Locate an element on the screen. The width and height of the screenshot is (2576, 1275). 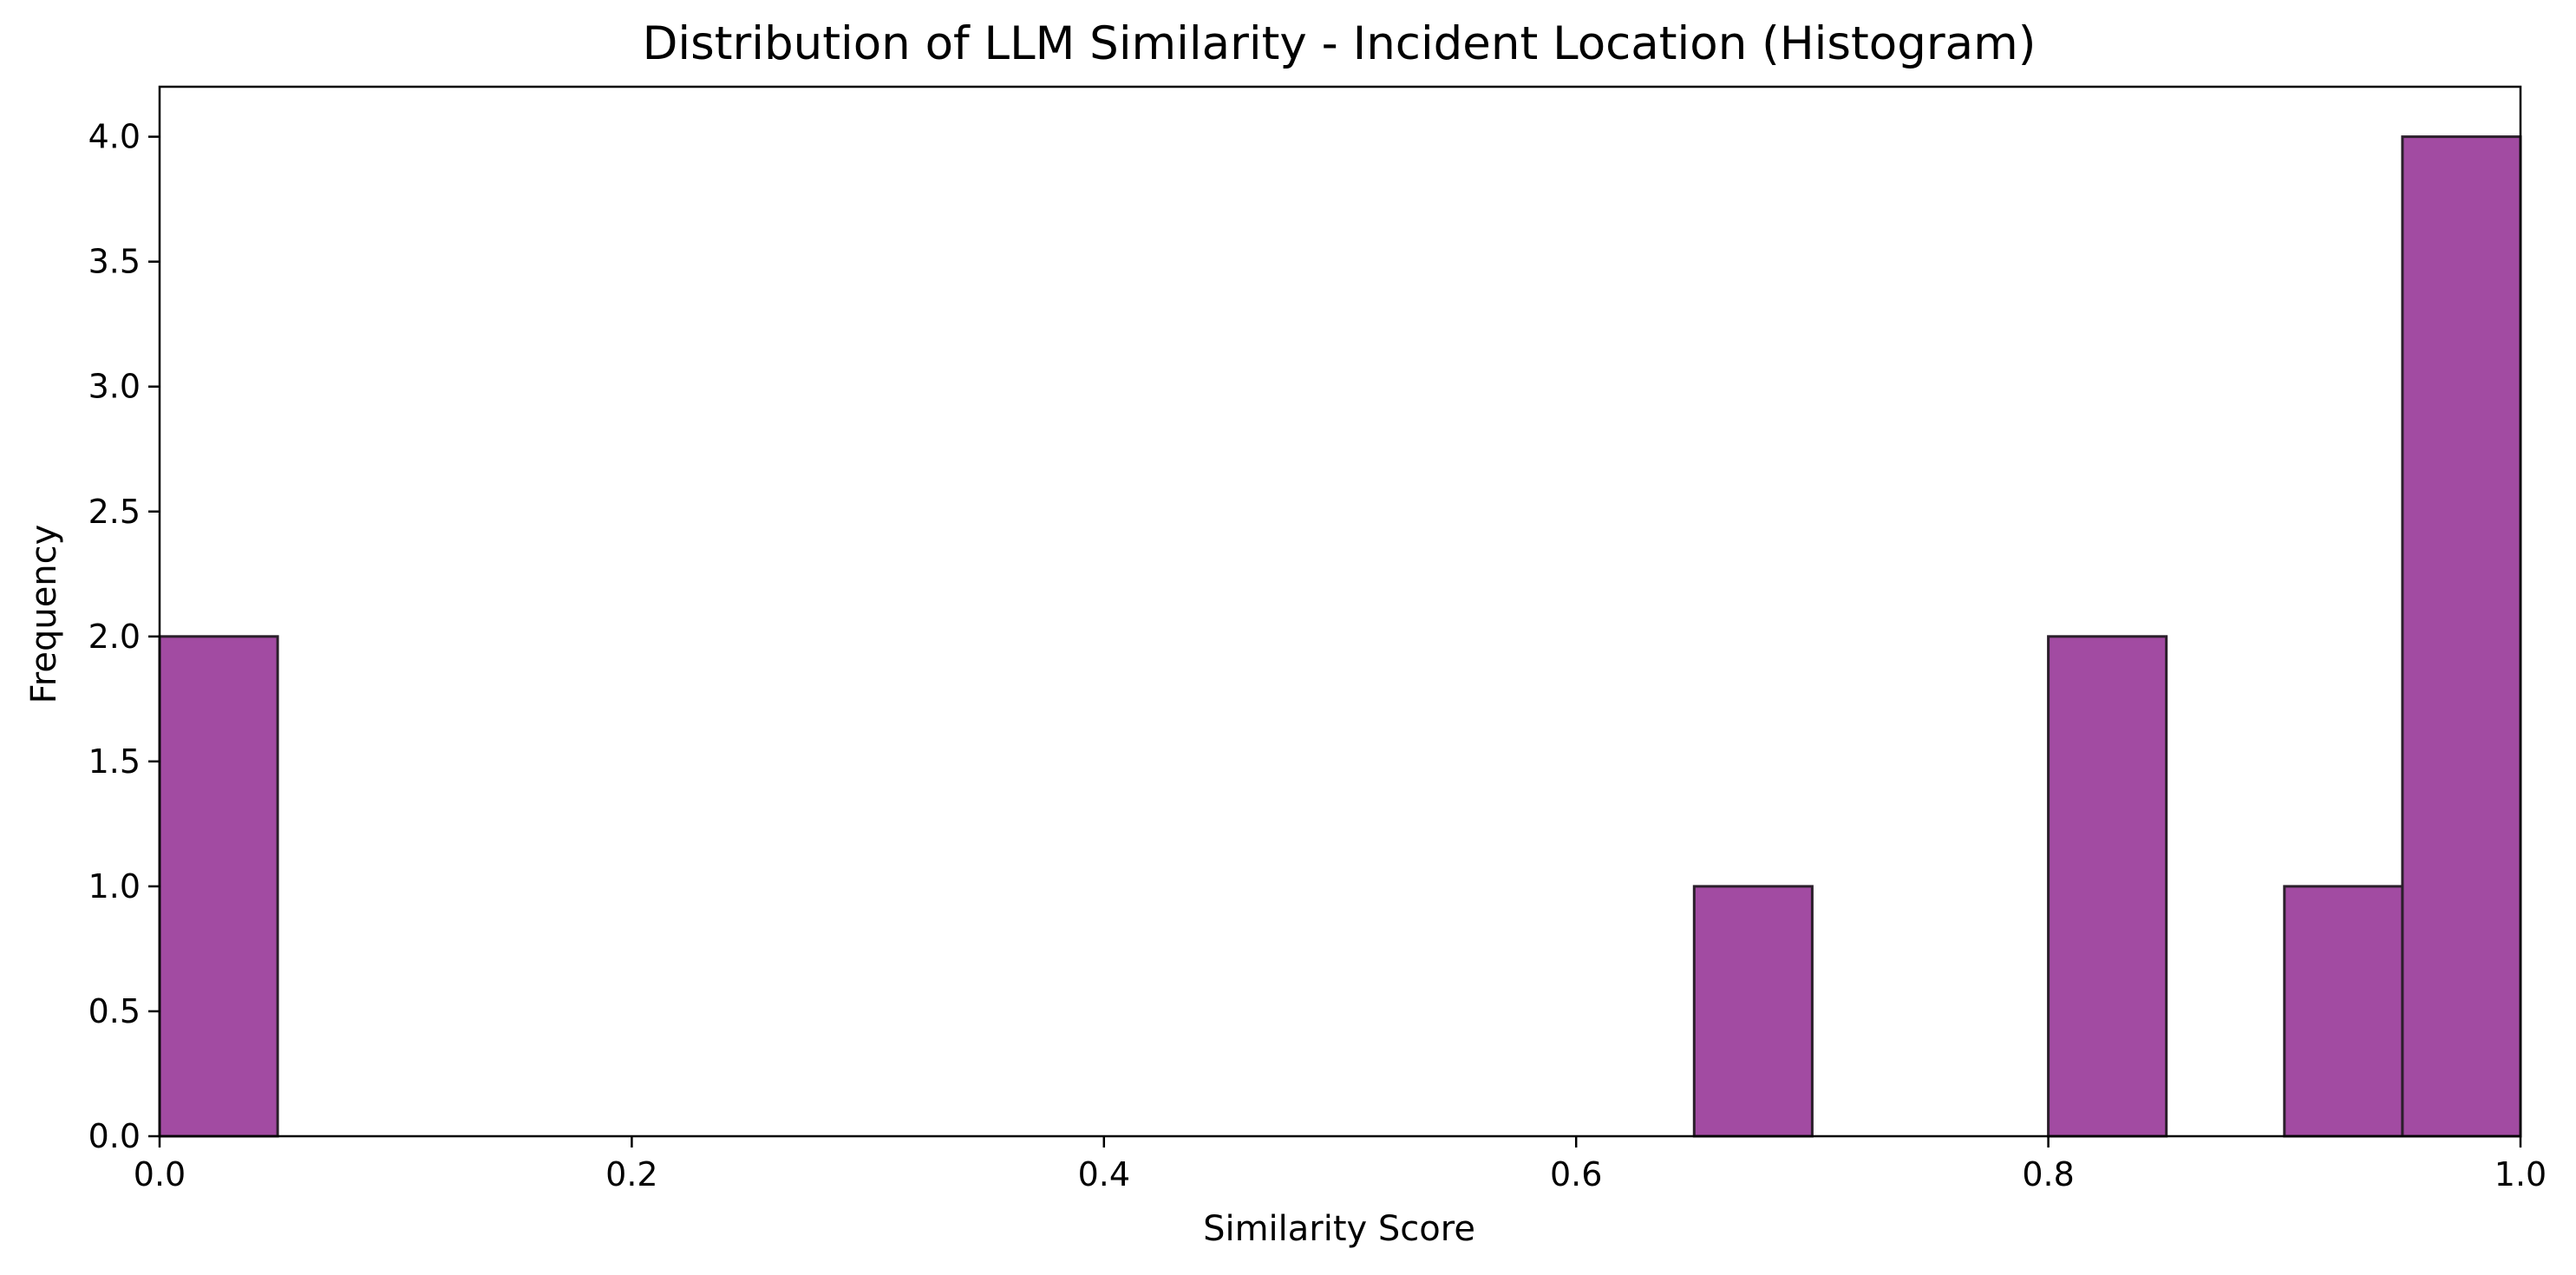
x-tick-label: 0.0 is located at coordinates (160, 1174).